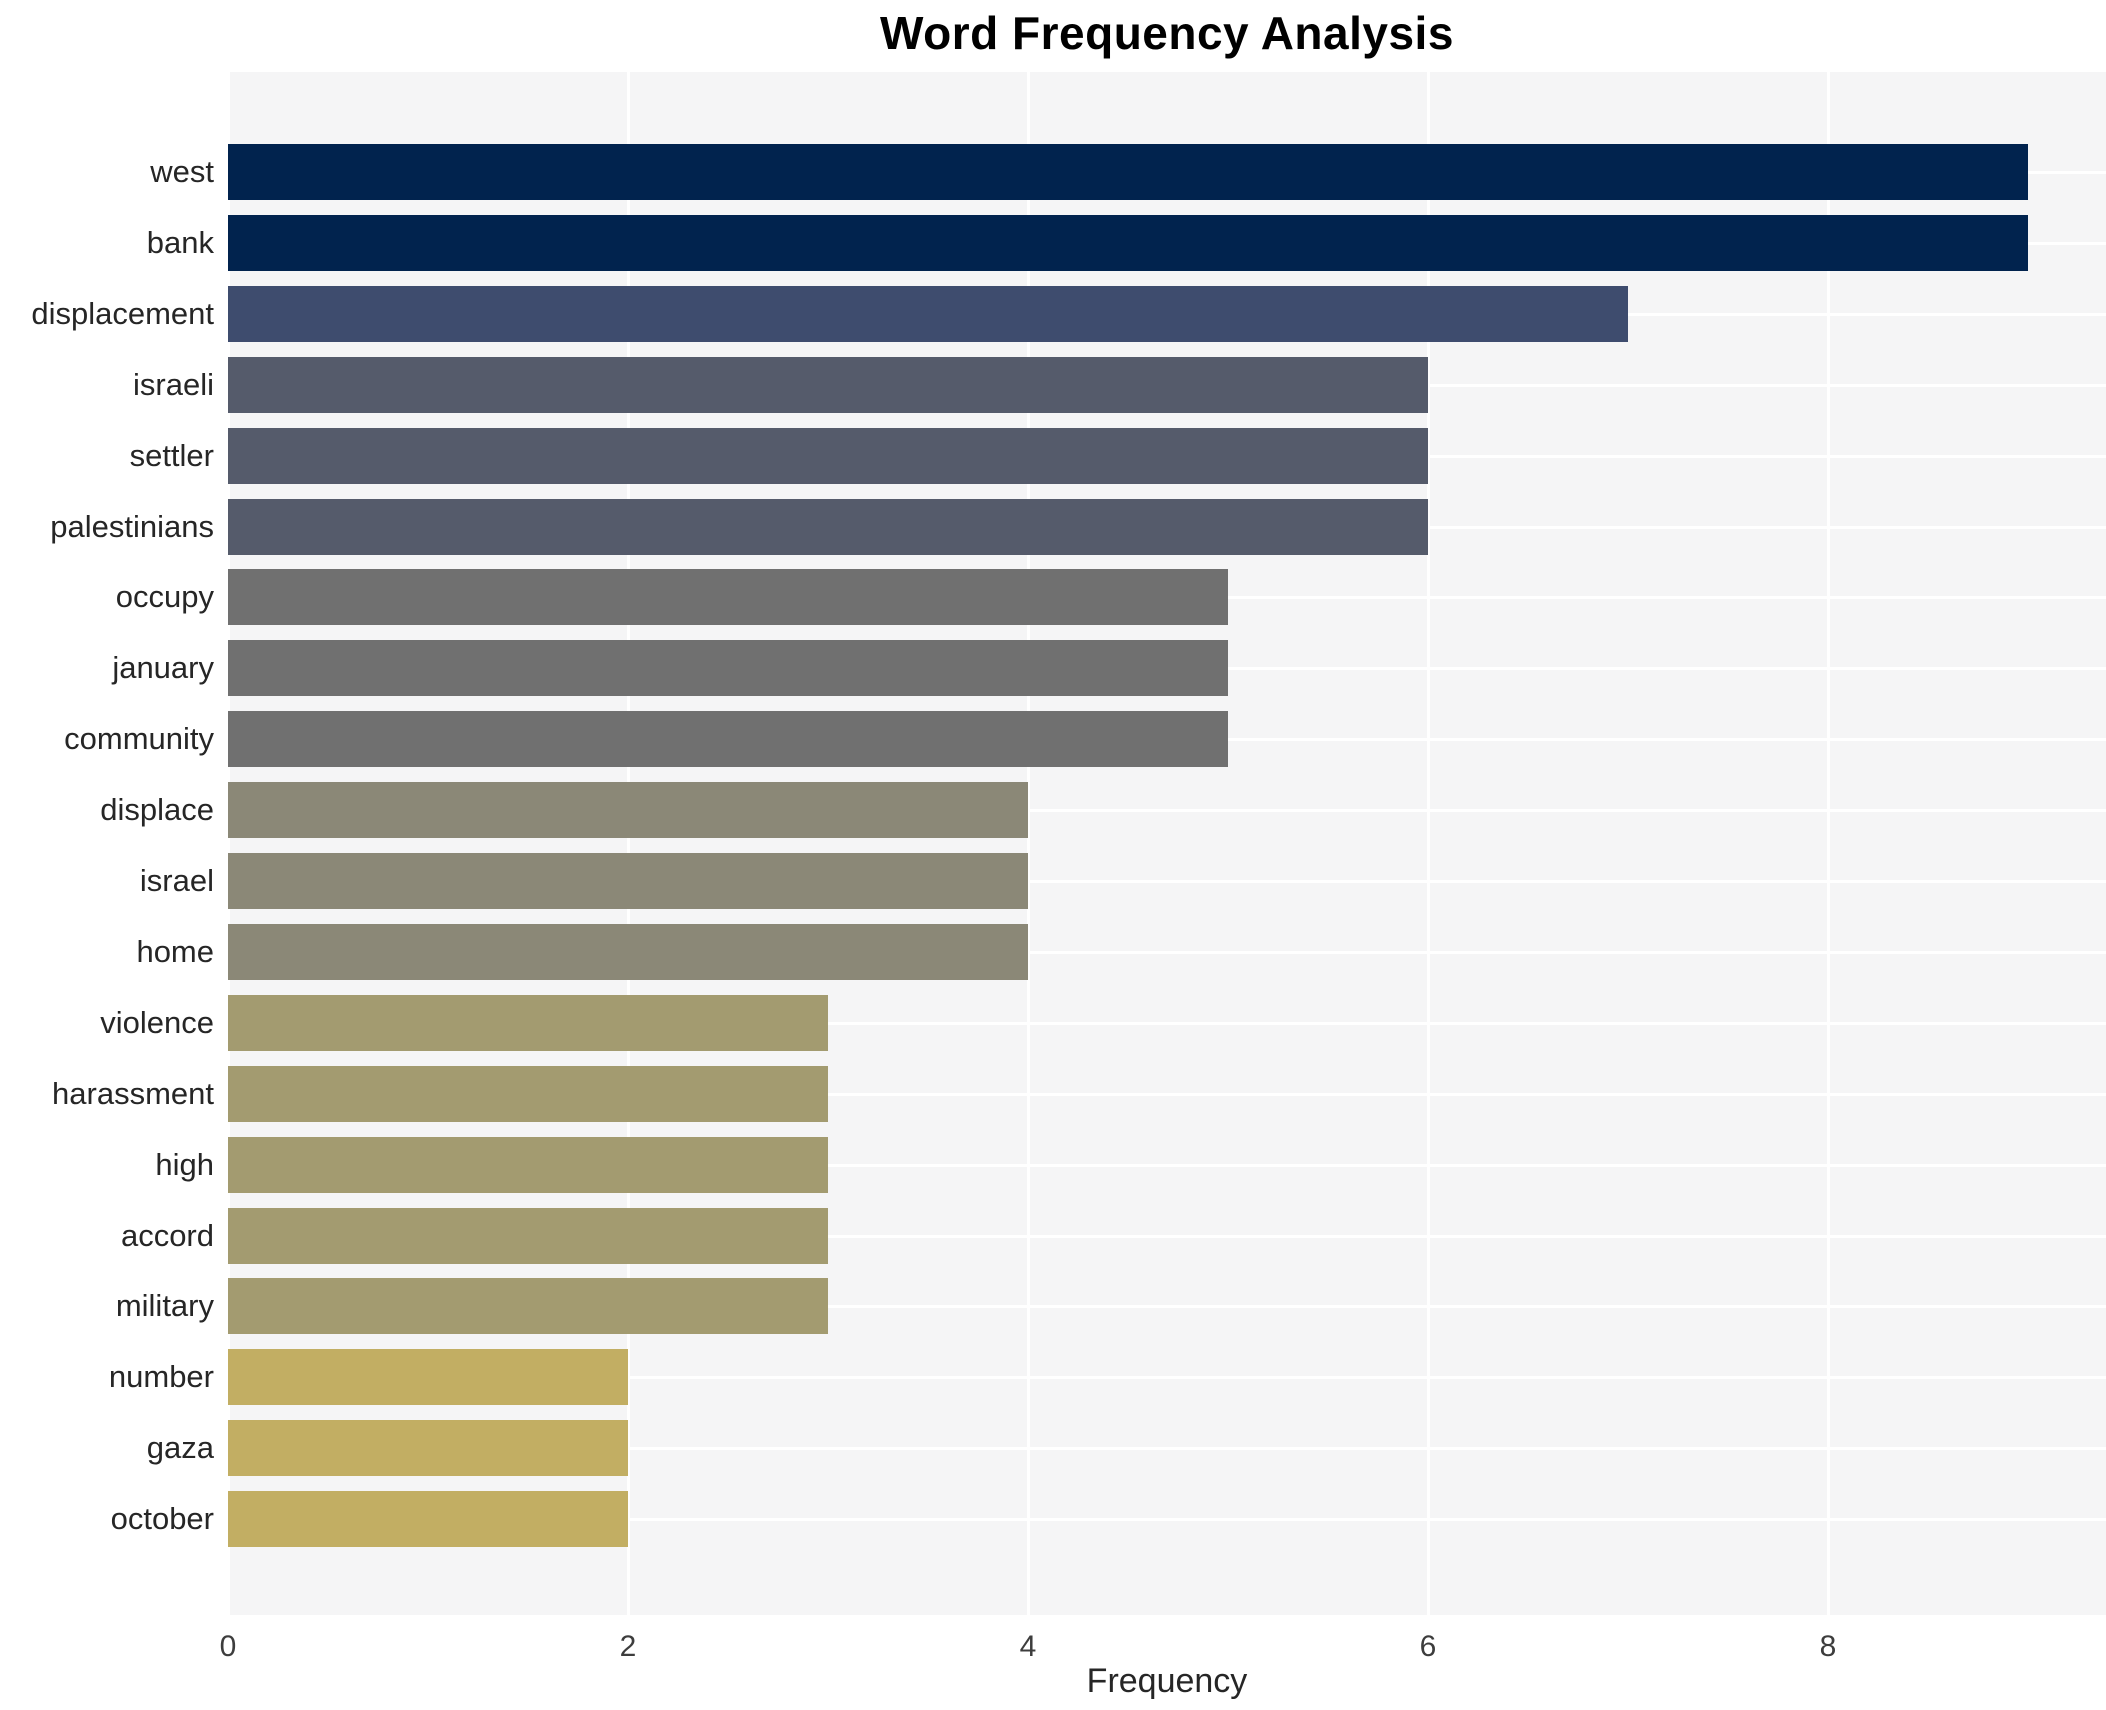 The width and height of the screenshot is (2106, 1710). What do you see at coordinates (162, 1519) in the screenshot?
I see `y-axis-label-october: october` at bounding box center [162, 1519].